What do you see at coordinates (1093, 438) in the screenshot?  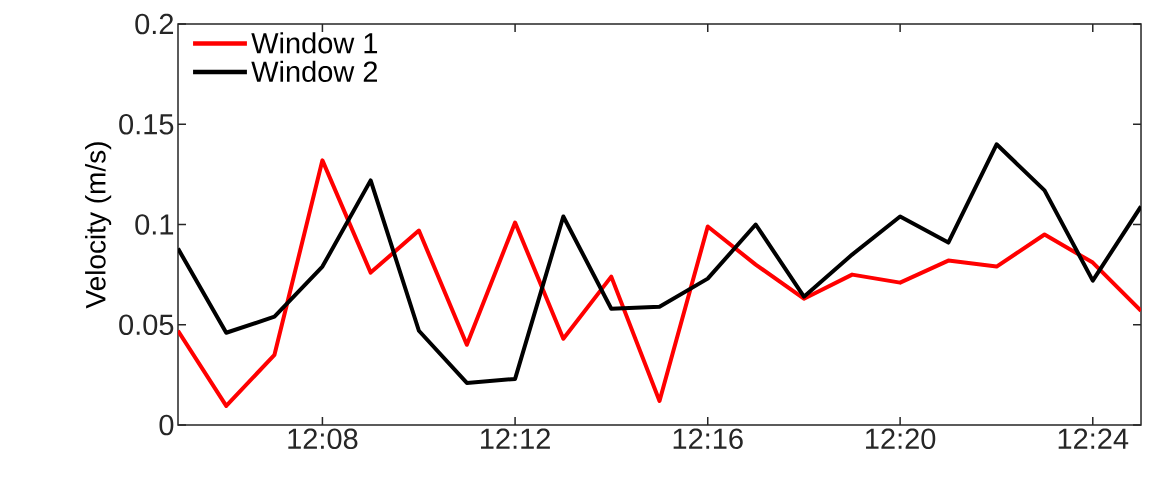 I see `x-tick-label: 12:24` at bounding box center [1093, 438].